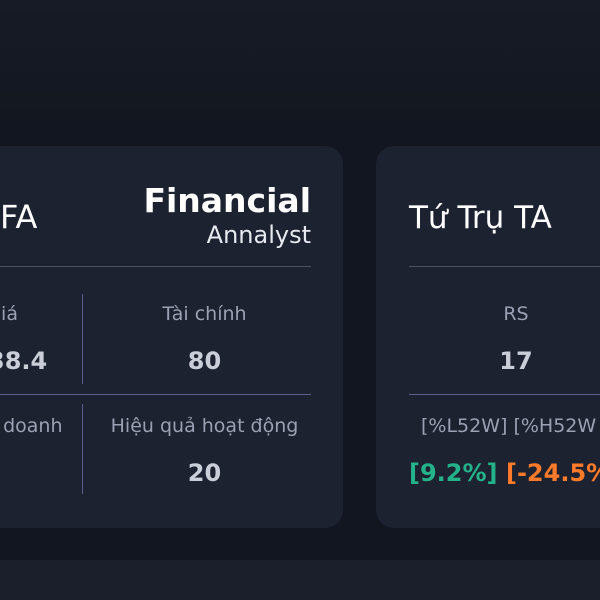 This screenshot has width=600, height=600. What do you see at coordinates (204, 361) in the screenshot?
I see `metric-finance-value: 80` at bounding box center [204, 361].